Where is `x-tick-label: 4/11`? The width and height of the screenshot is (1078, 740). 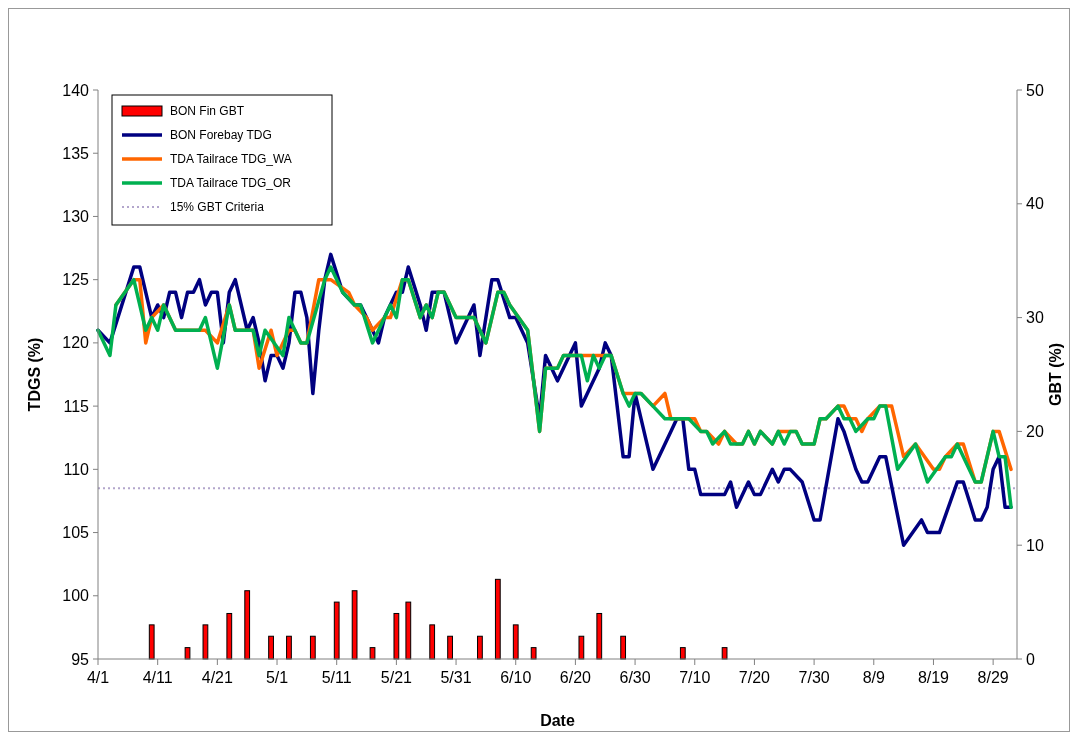
x-tick-label: 4/11 is located at coordinates (157, 677).